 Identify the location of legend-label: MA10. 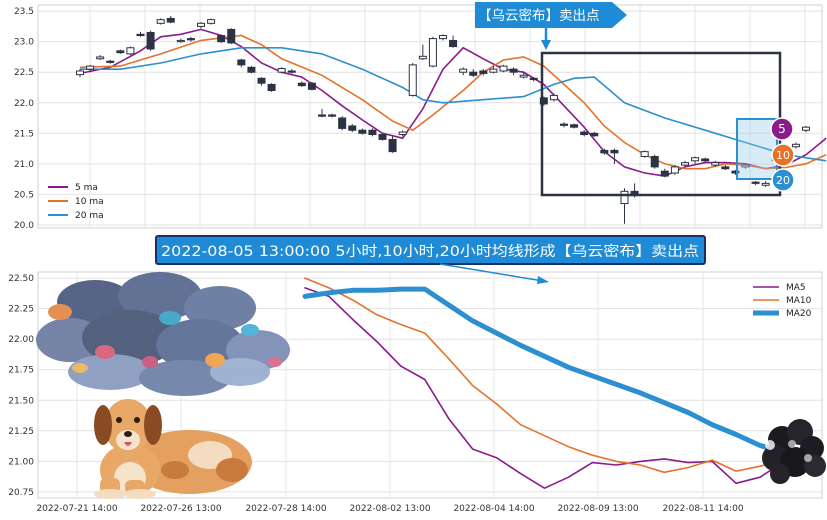
(799, 301).